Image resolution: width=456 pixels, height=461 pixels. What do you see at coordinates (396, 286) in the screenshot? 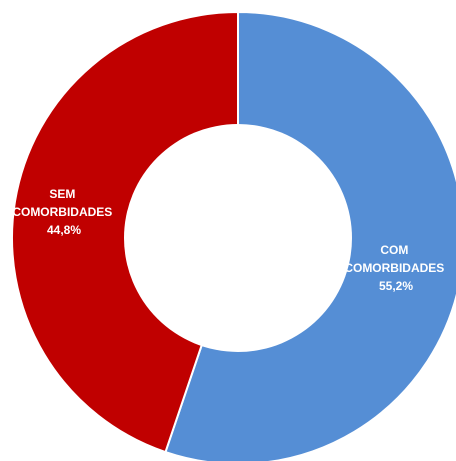
I see `value-com-comorbidades: 55,2%` at bounding box center [396, 286].